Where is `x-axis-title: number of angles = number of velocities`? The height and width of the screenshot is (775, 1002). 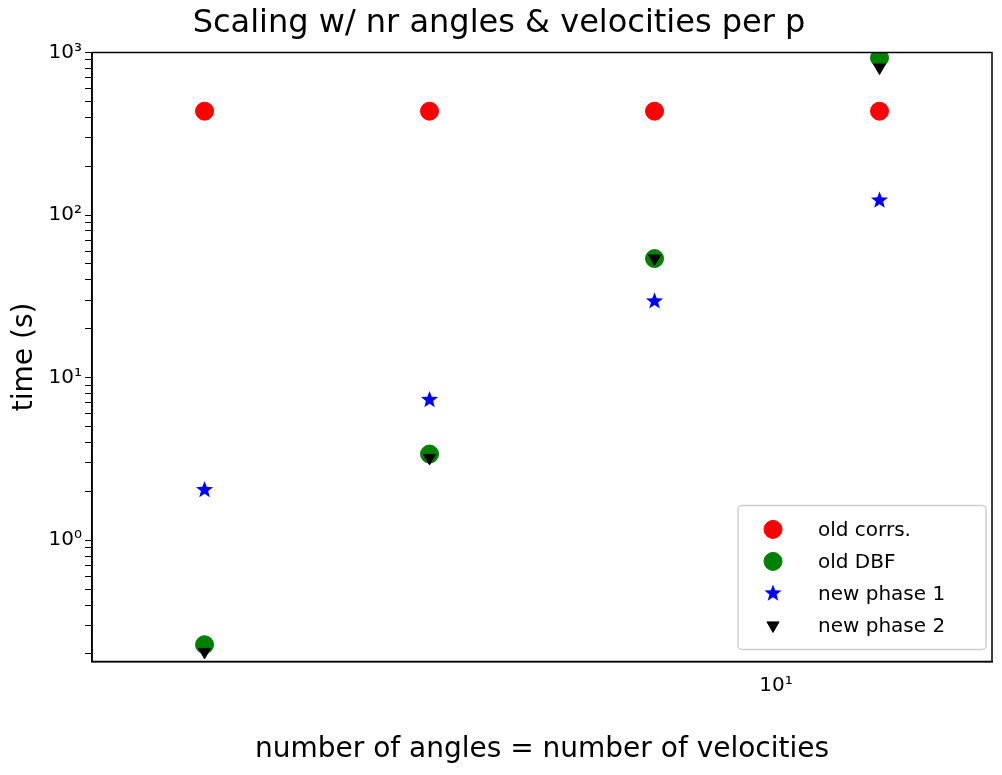
x-axis-title: number of angles = number of velocities is located at coordinates (542, 748).